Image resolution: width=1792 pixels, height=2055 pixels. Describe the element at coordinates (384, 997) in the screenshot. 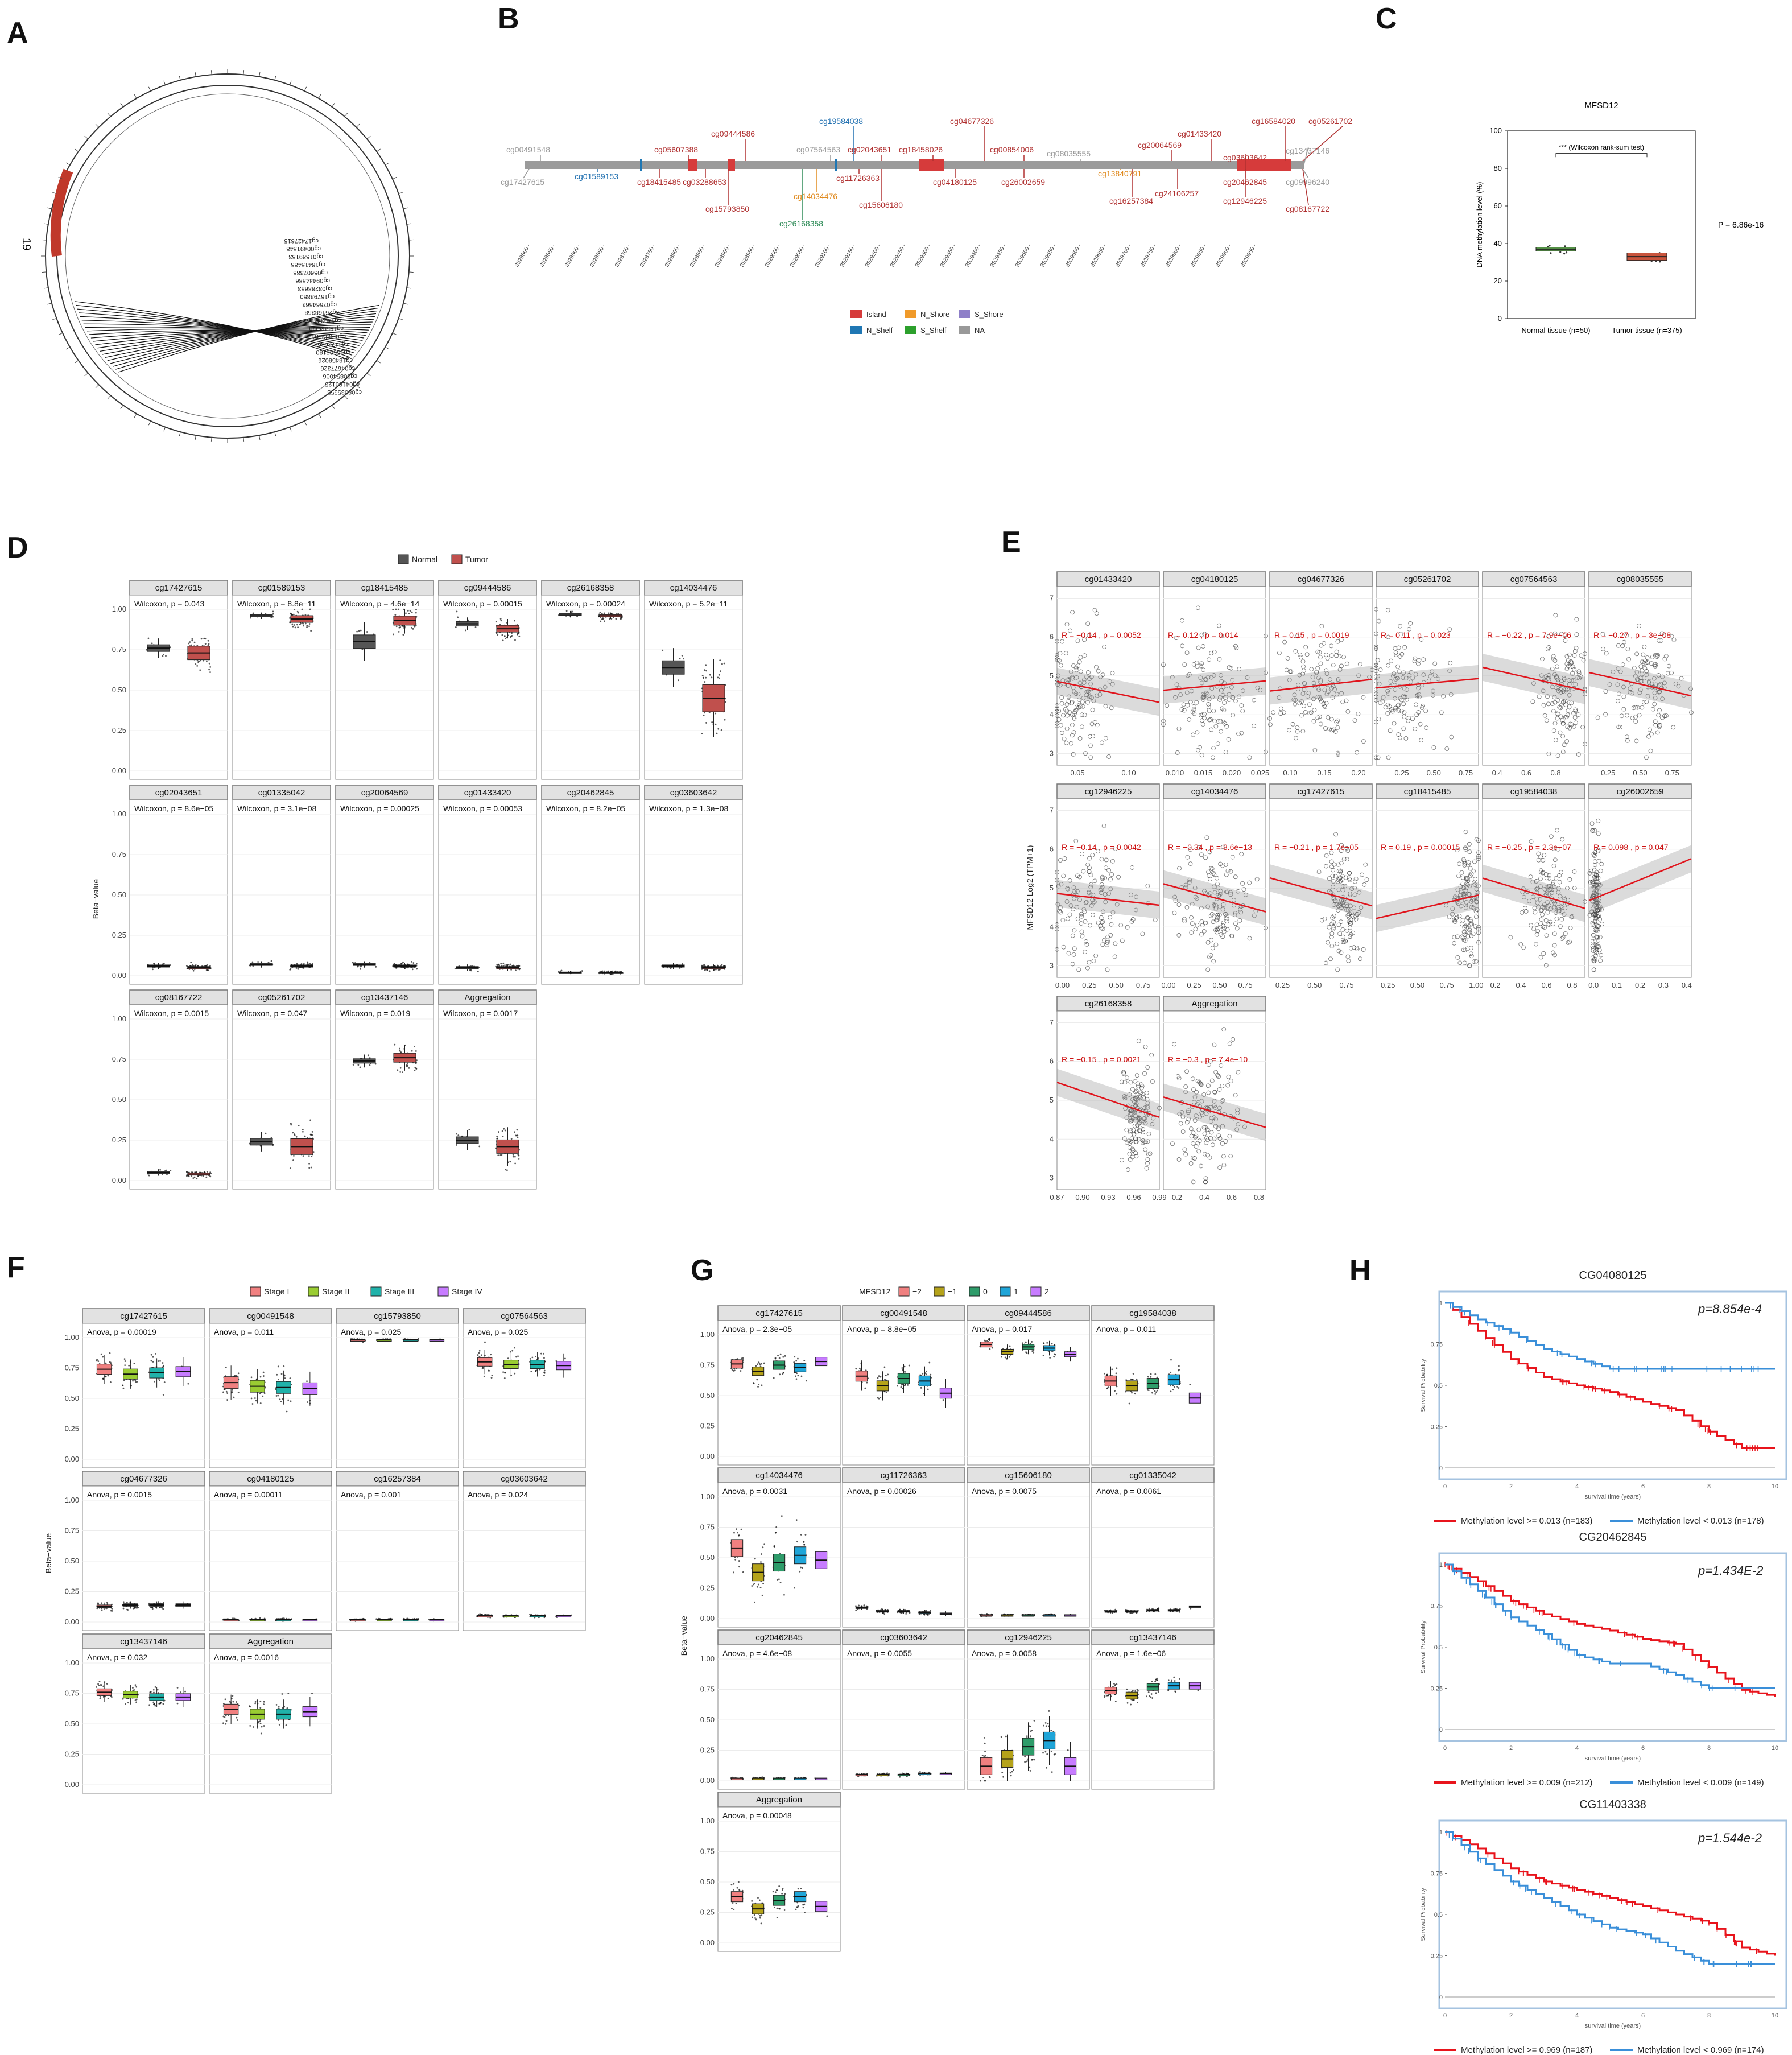

I see `facet-title: cg13437146` at that location.